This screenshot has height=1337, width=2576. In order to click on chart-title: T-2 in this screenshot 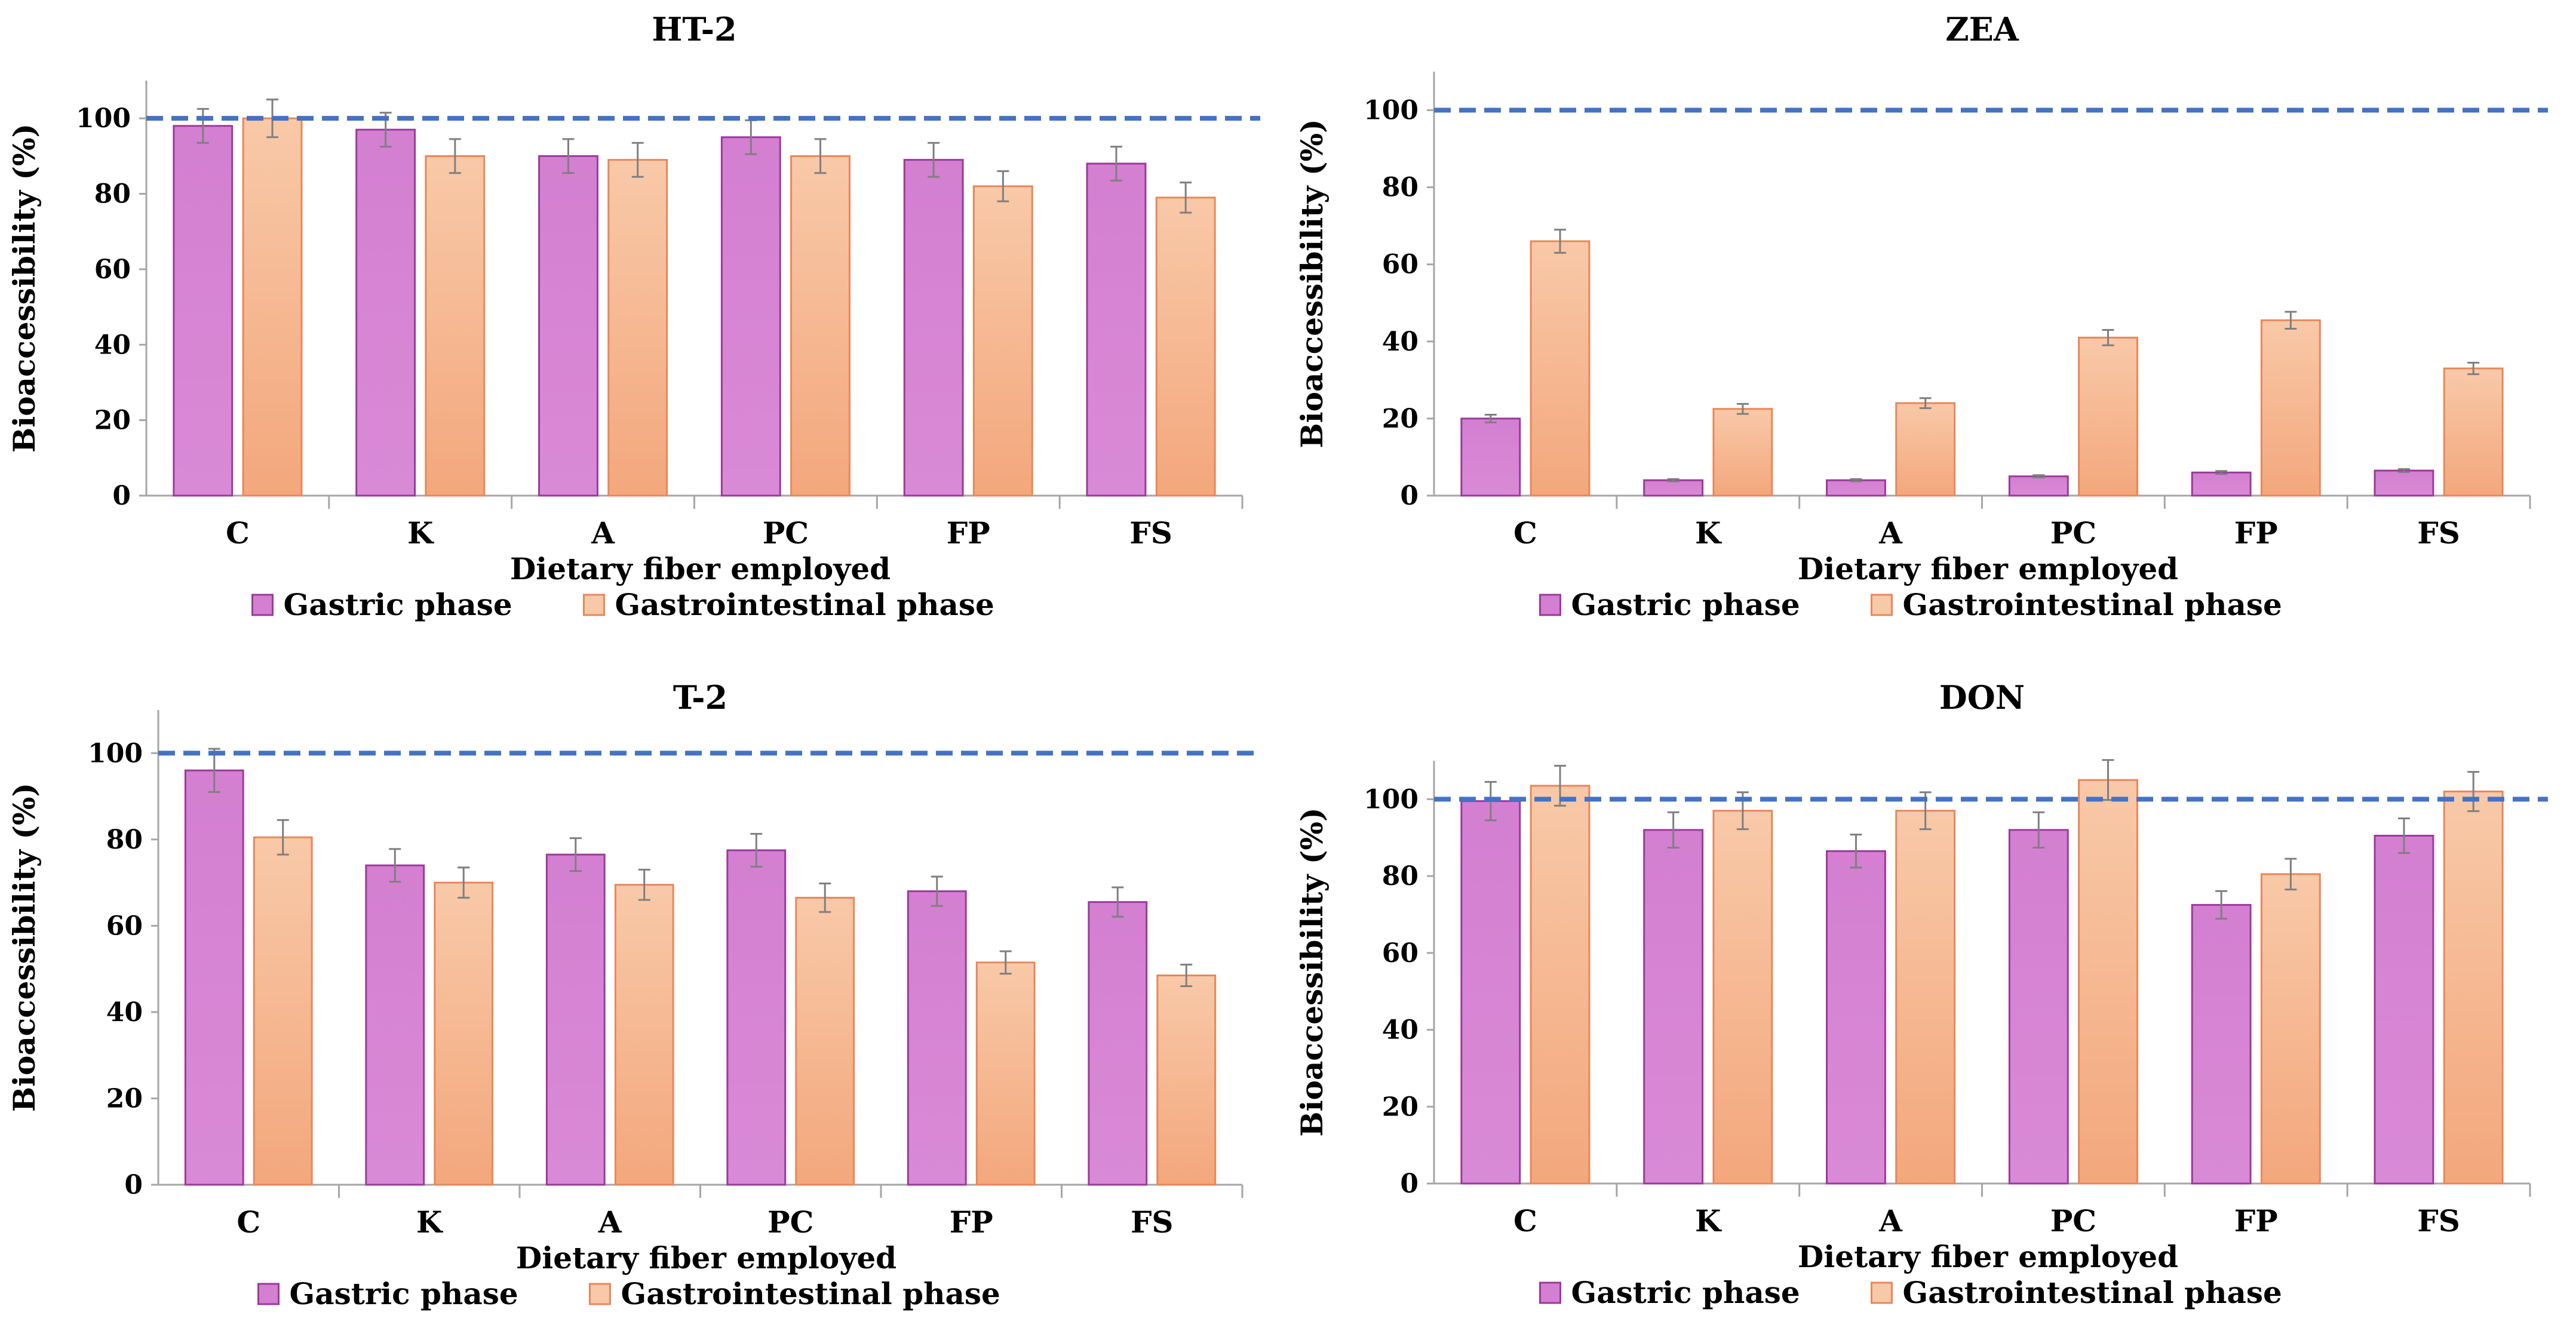, I will do `click(700, 697)`.